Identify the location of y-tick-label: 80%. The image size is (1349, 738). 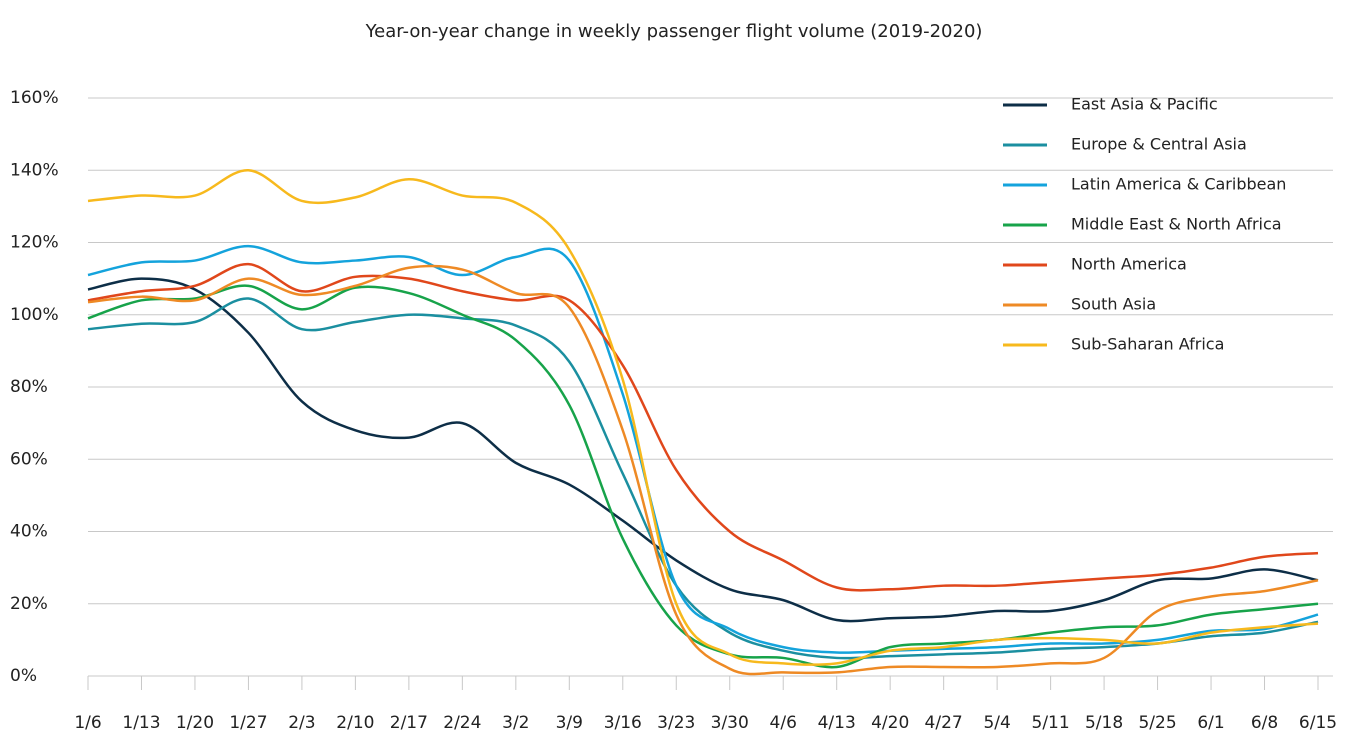
(29, 387).